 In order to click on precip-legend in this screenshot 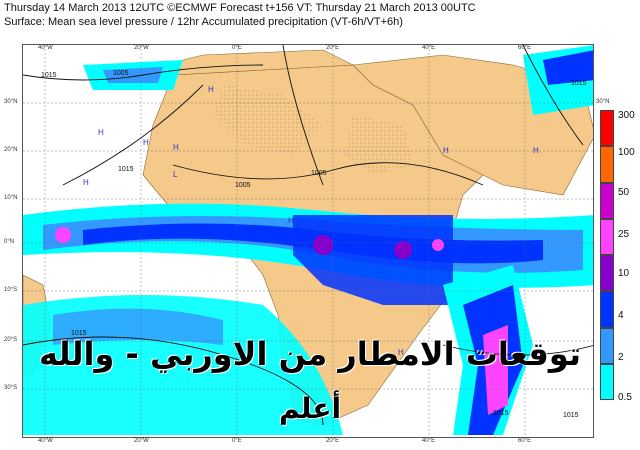, I will do `click(607, 255)`.